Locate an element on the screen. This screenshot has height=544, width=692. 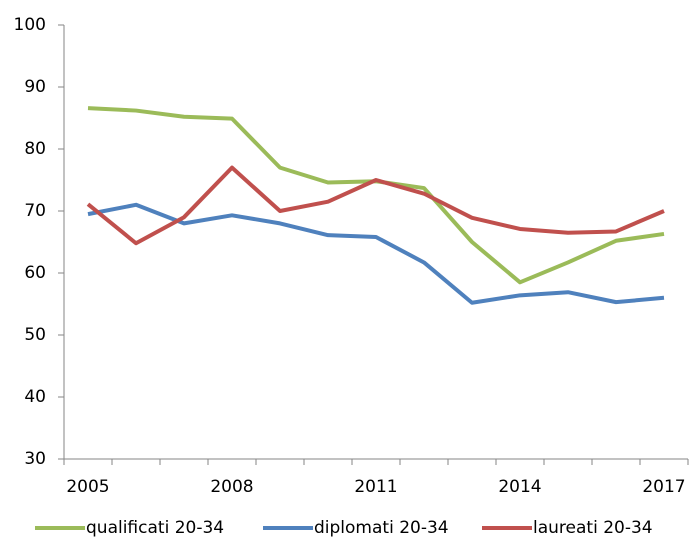
legend-label: laureati 20-34 is located at coordinates (593, 528).